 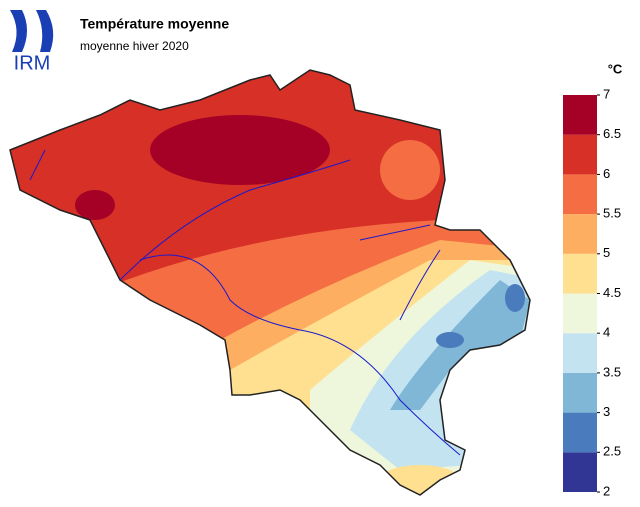 What do you see at coordinates (32, 42) in the screenshot?
I see `logo: IRM` at bounding box center [32, 42].